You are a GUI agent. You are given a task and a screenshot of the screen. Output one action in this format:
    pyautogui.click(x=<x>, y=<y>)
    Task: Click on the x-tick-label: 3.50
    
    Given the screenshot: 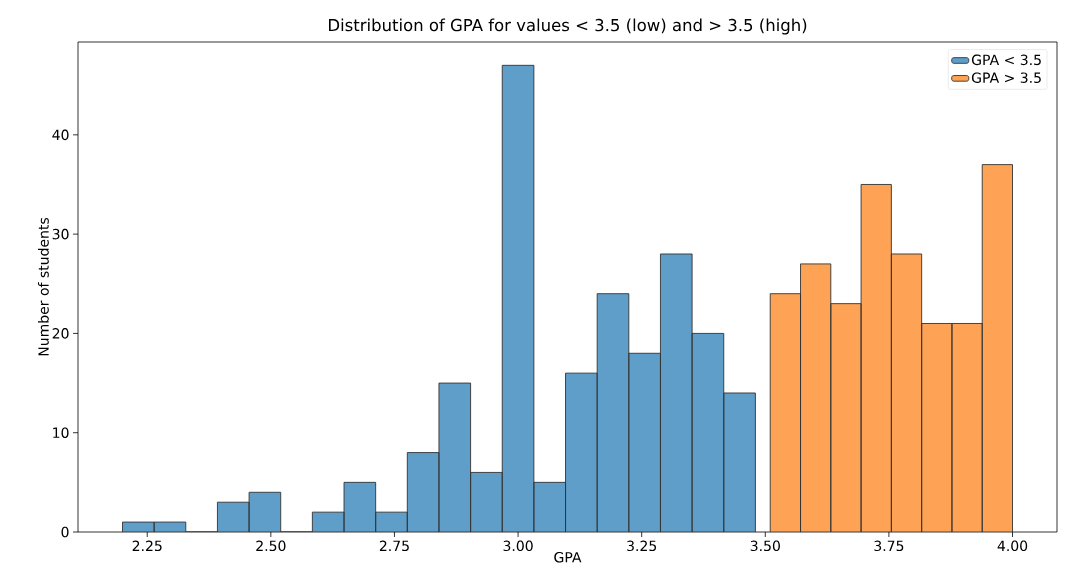 What is the action you would take?
    pyautogui.click(x=765, y=546)
    